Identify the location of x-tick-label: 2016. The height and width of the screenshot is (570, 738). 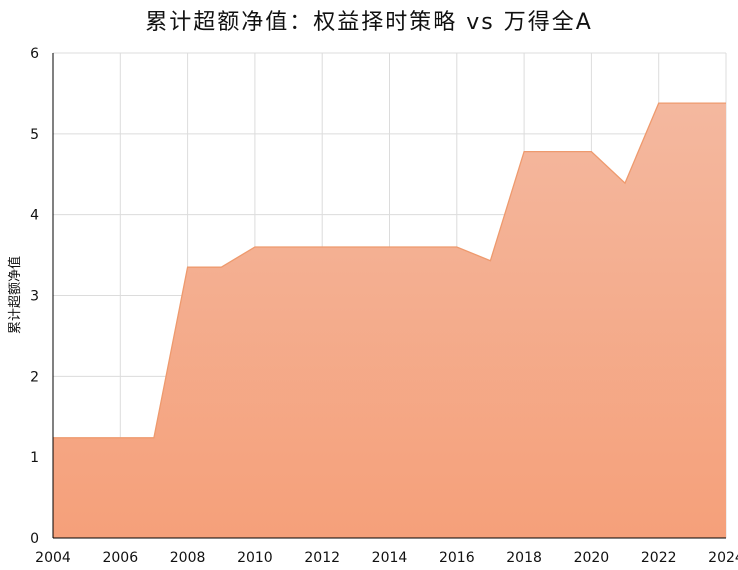
(457, 558).